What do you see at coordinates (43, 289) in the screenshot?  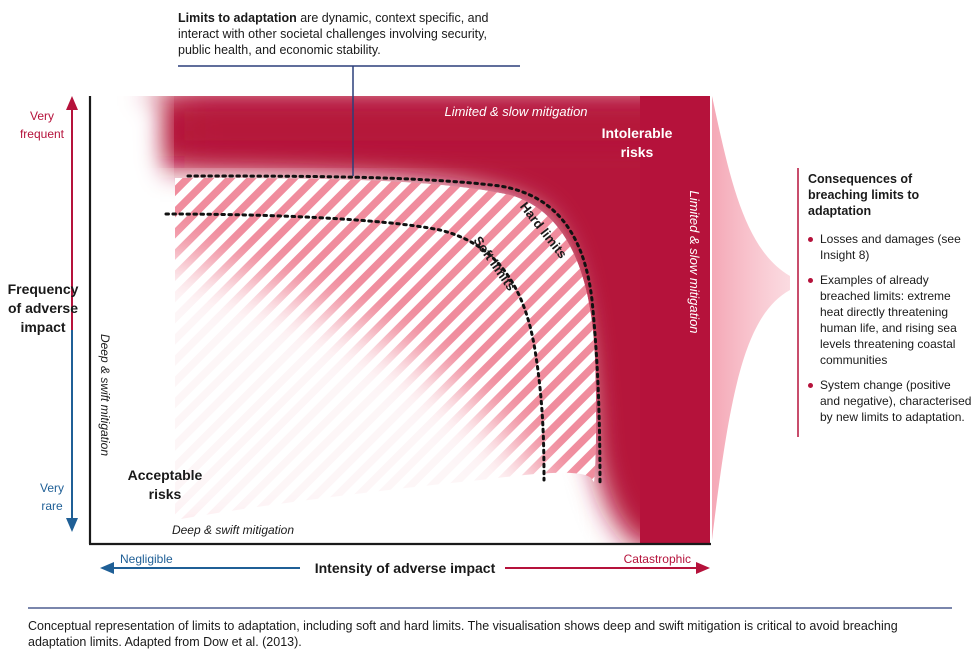 I see `y-axis-title-1: Frequency` at bounding box center [43, 289].